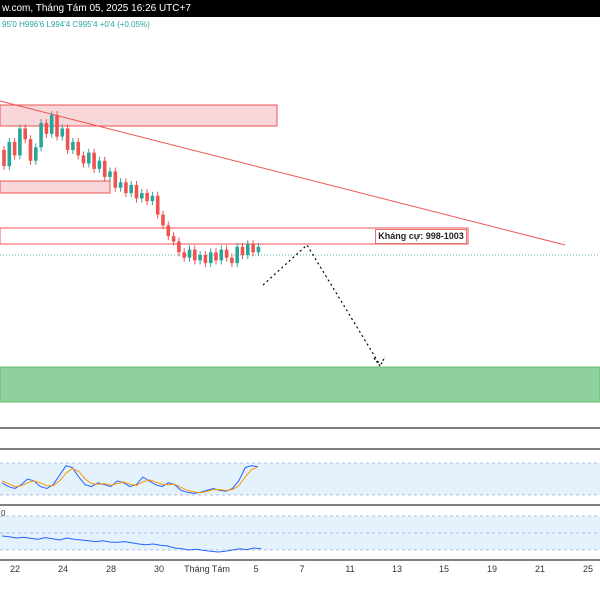  I want to click on x-axis-tick: 22, so click(15, 569).